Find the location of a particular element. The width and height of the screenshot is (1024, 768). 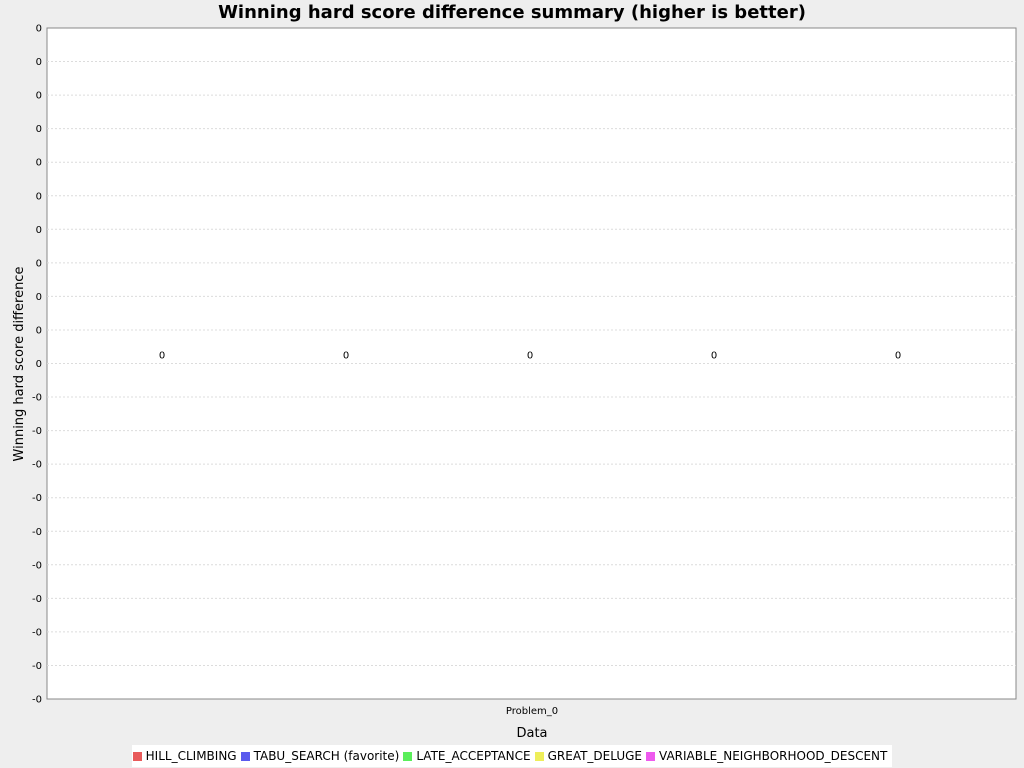

legend-item: GREAT_DELUGE is located at coordinates (588, 756).